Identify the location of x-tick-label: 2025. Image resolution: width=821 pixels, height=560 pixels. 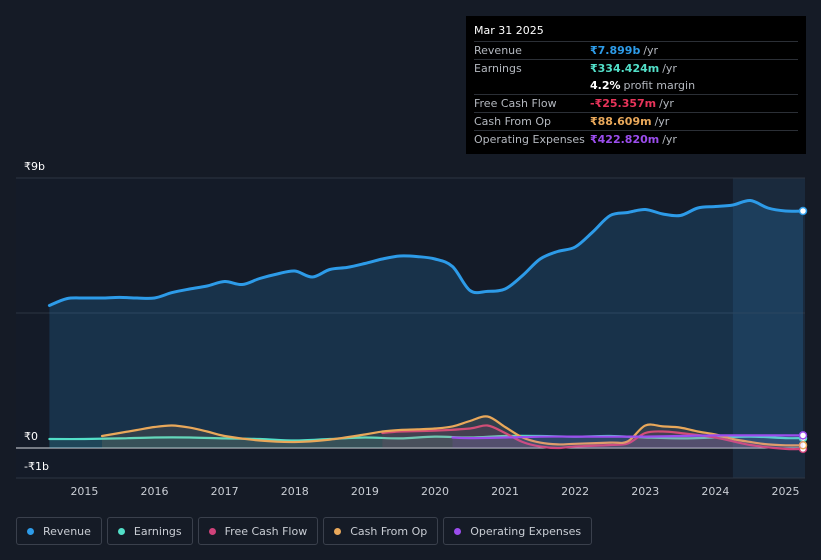
(785, 491).